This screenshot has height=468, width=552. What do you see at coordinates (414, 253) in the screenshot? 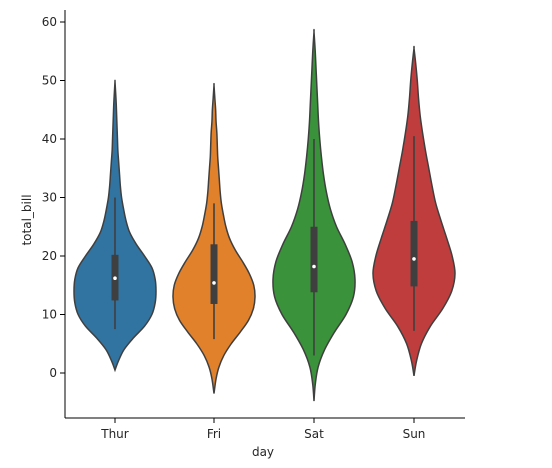
I see `iqr-box-sun` at bounding box center [414, 253].